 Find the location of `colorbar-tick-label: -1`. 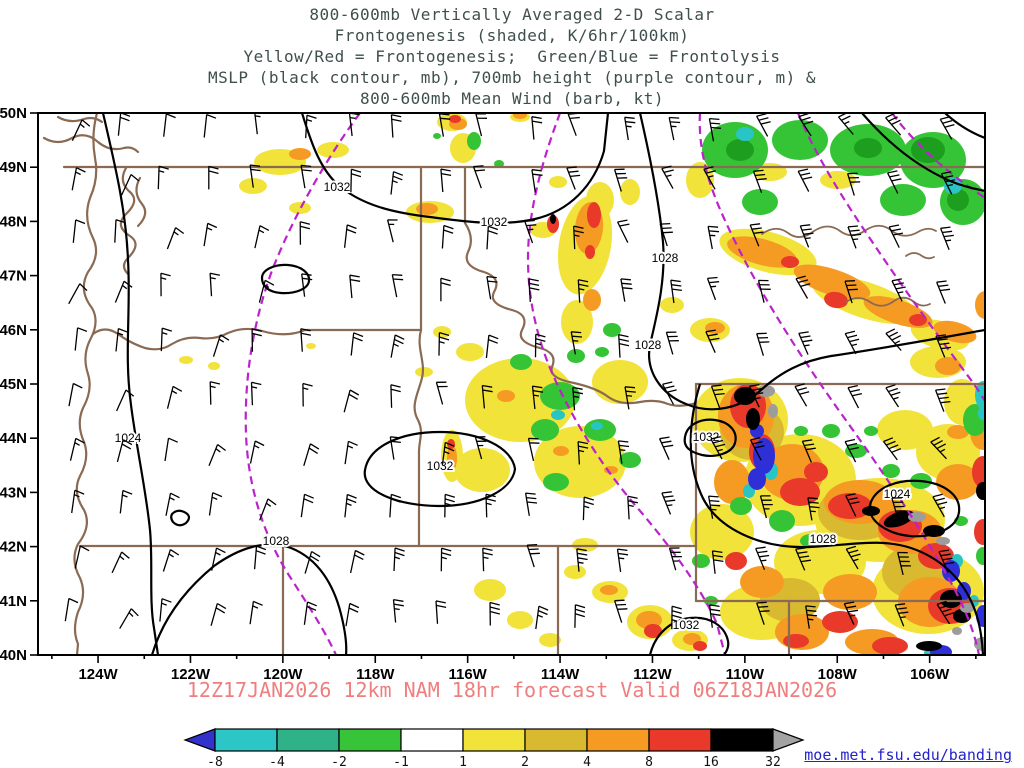

colorbar-tick-label: -1 is located at coordinates (401, 761).